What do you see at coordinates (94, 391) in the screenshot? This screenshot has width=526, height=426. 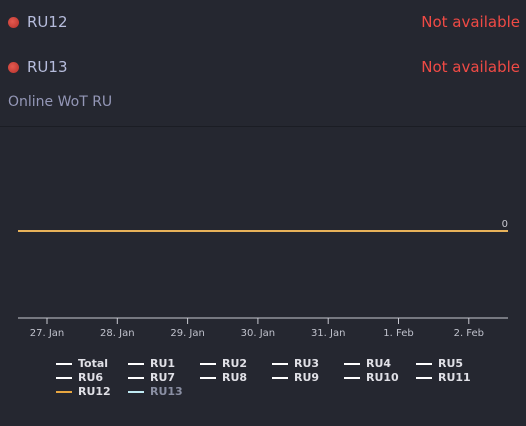 I see `legend-label: RU12` at bounding box center [94, 391].